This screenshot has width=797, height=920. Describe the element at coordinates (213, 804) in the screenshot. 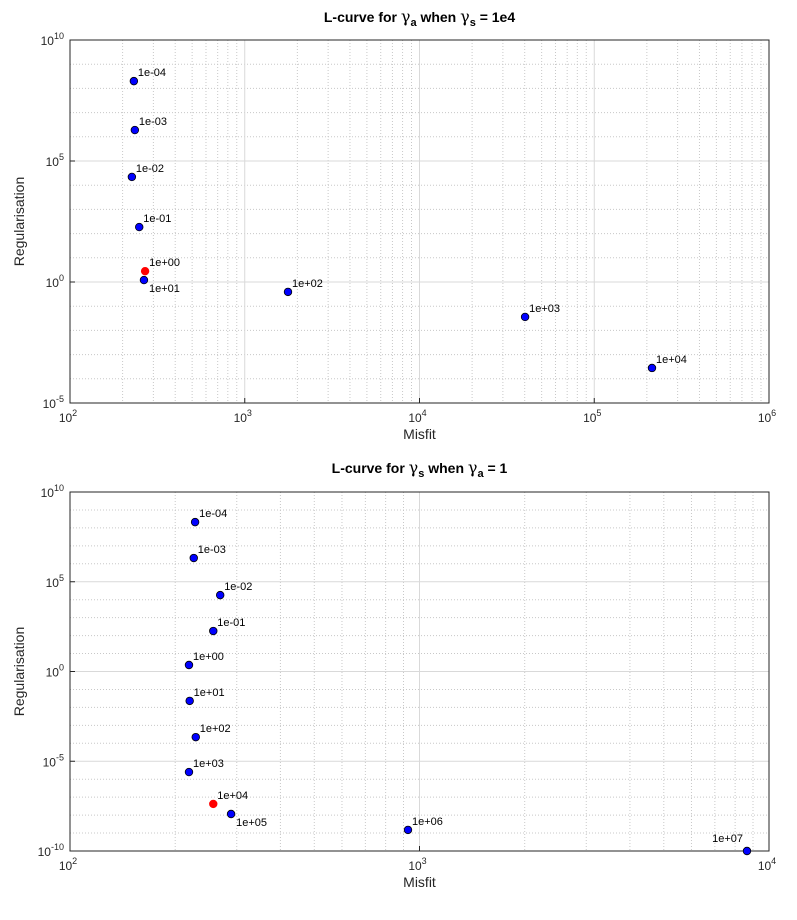

I see `selected-data-point` at that location.